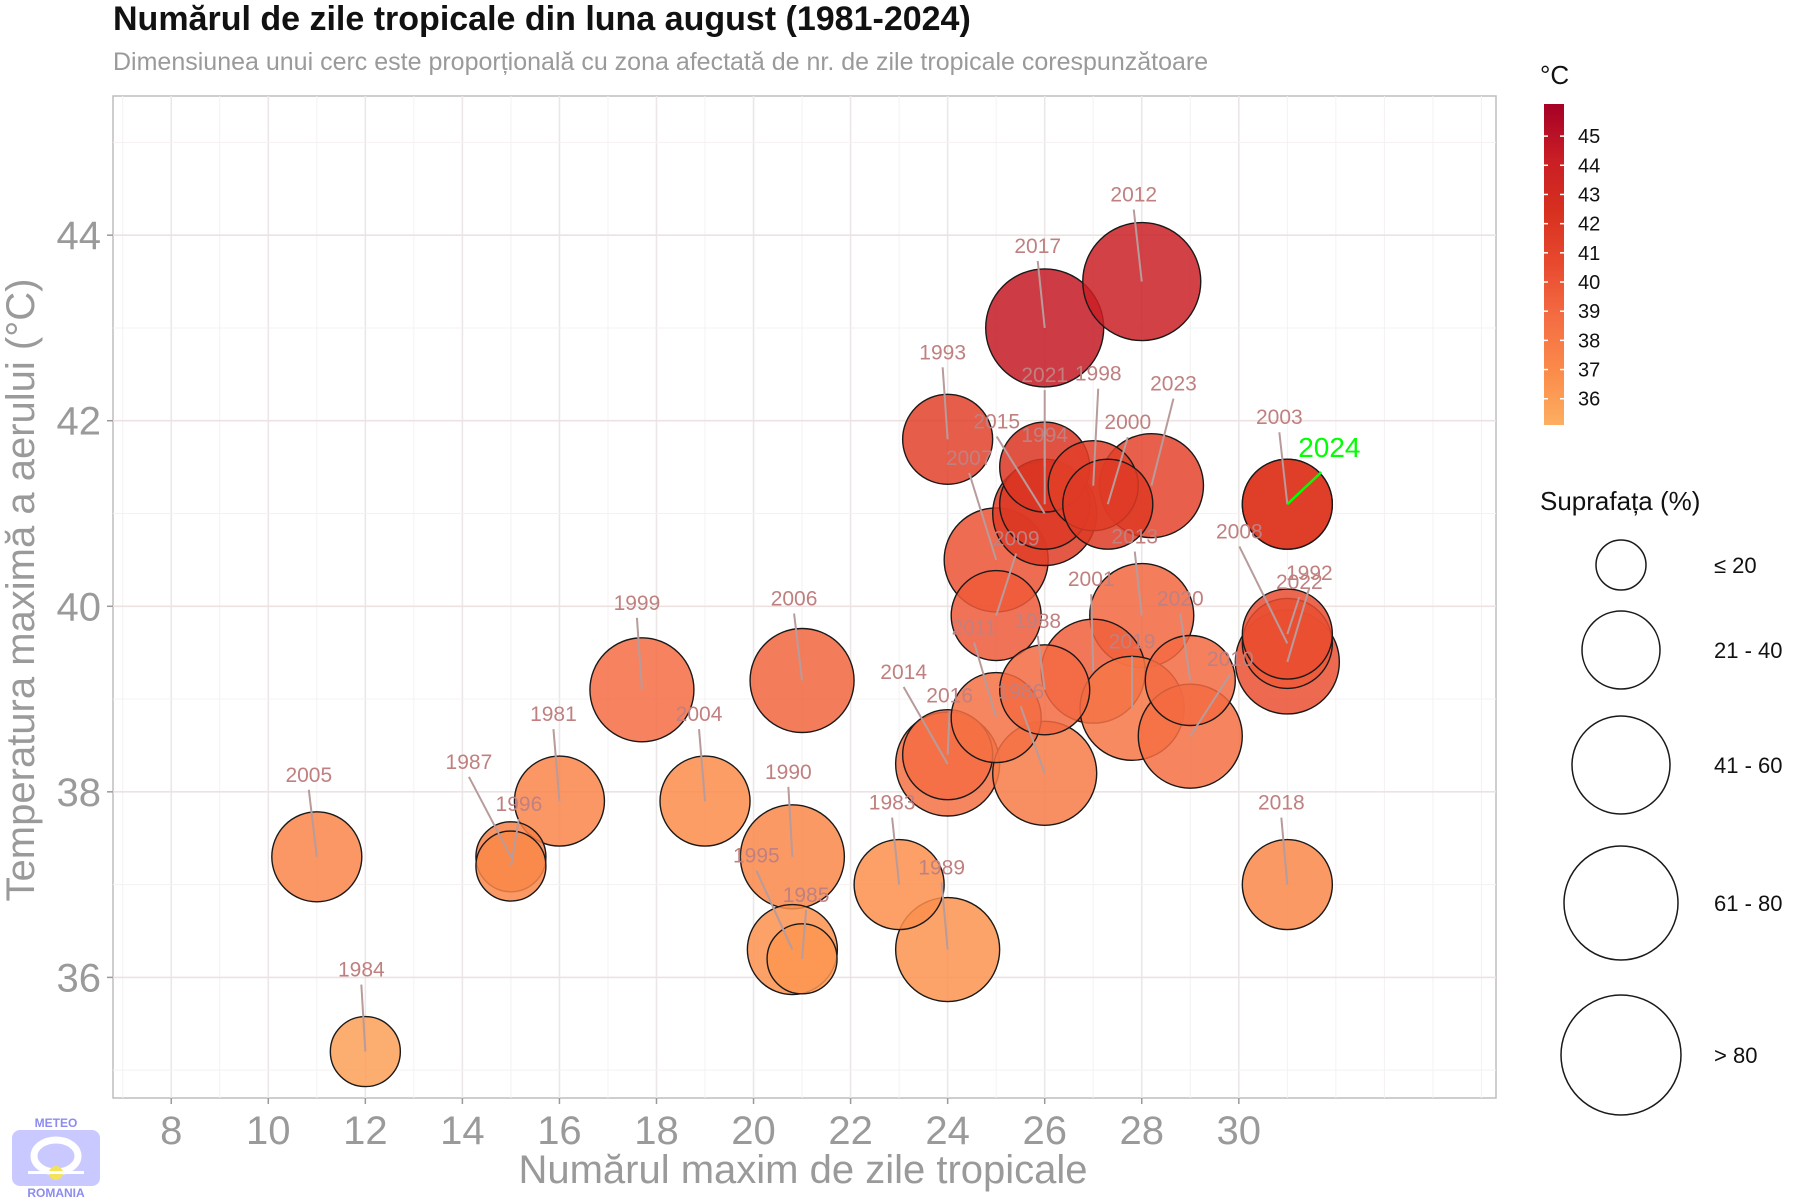 This screenshot has width=1800, height=1200. What do you see at coordinates (903, 672) in the screenshot?
I see `point-label-2014: 2014` at bounding box center [903, 672].